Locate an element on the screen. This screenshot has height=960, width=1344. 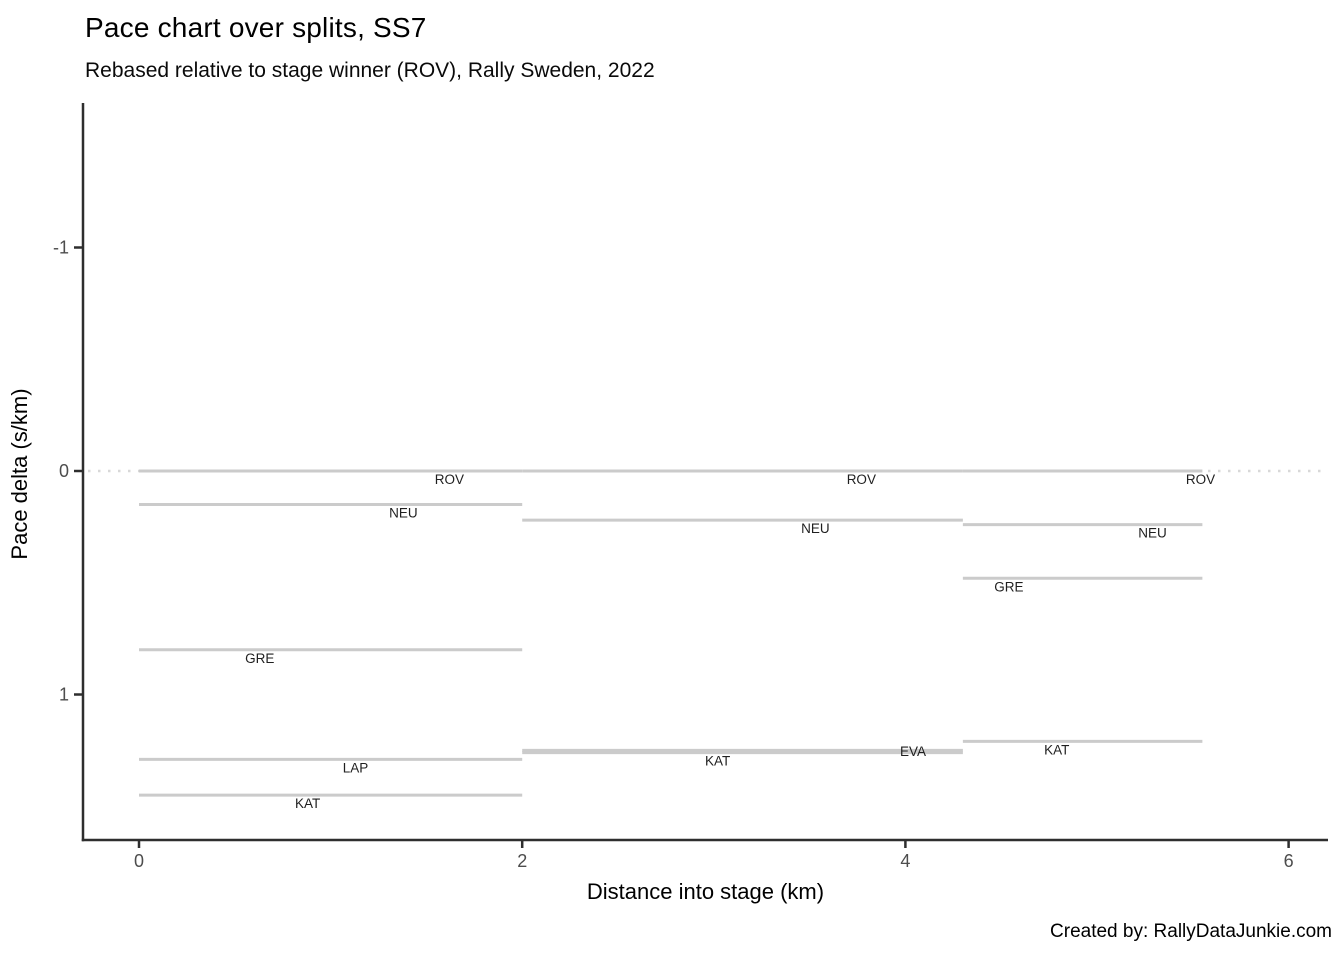
driver-label-LAP-0: LAP is located at coordinates (356, 767).